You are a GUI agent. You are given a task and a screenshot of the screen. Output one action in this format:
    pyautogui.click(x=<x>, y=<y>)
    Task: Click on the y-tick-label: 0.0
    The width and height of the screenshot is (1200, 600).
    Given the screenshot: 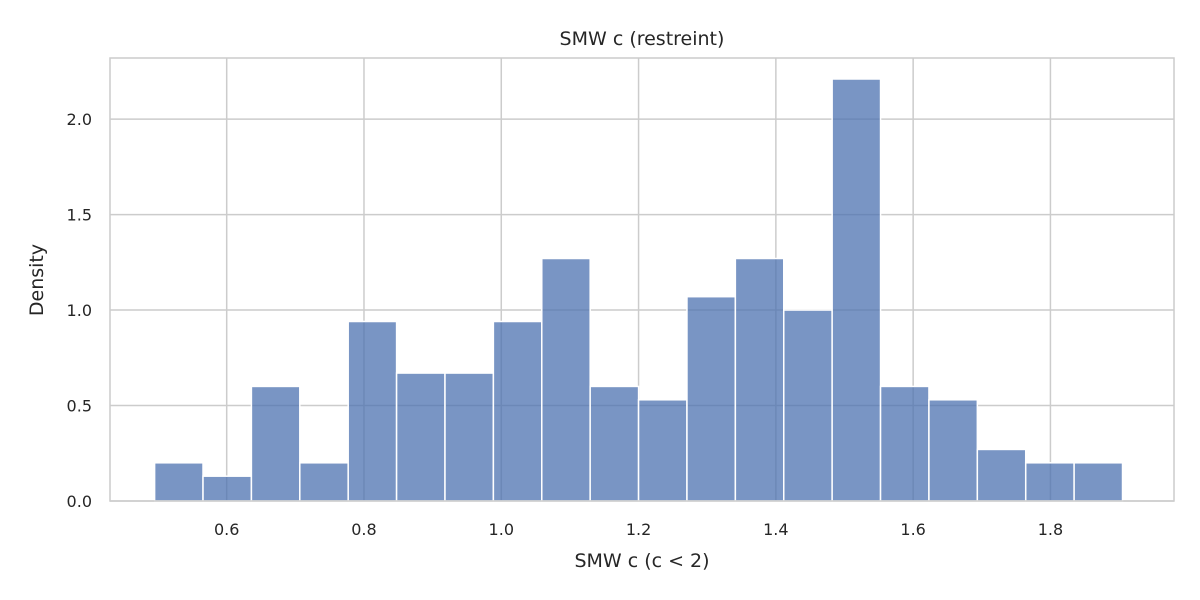 What is the action you would take?
    pyautogui.click(x=79, y=501)
    